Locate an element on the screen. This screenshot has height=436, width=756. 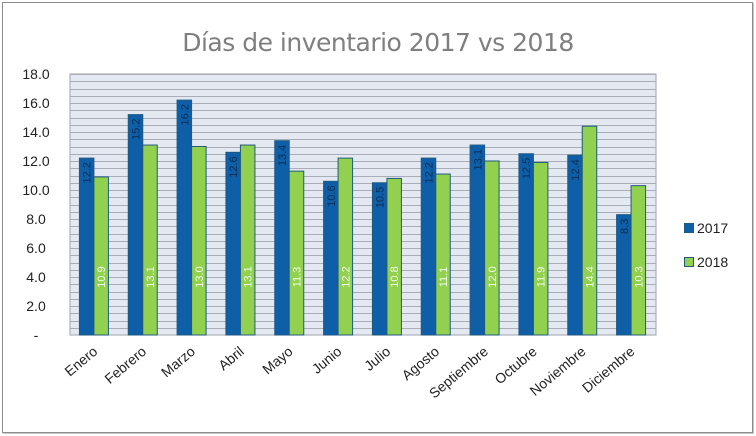
bar-2018-noviembre is located at coordinates (589, 230).